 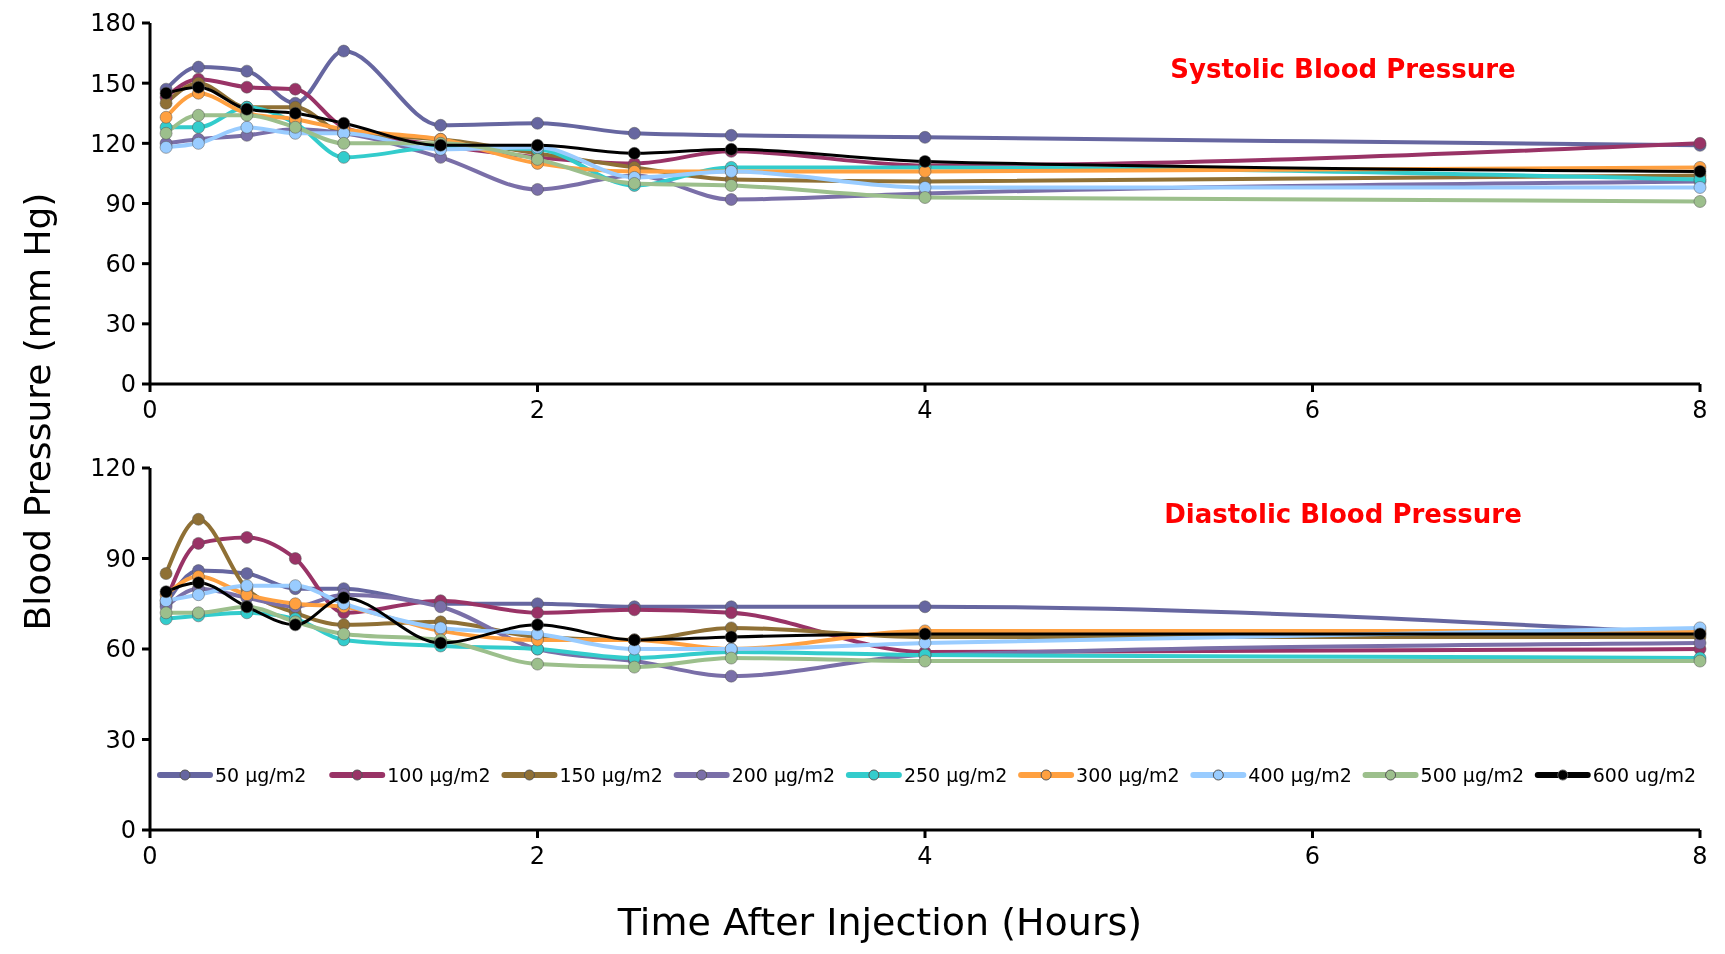 I want to click on text: Systolic Blood Pressure, so click(x=1343, y=69).